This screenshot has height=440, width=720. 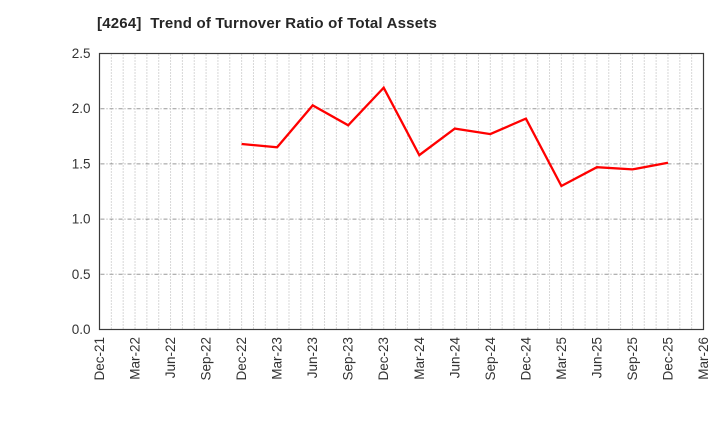 What do you see at coordinates (135, 358) in the screenshot?
I see `x-axis-tick-label: Mar-22` at bounding box center [135, 358].